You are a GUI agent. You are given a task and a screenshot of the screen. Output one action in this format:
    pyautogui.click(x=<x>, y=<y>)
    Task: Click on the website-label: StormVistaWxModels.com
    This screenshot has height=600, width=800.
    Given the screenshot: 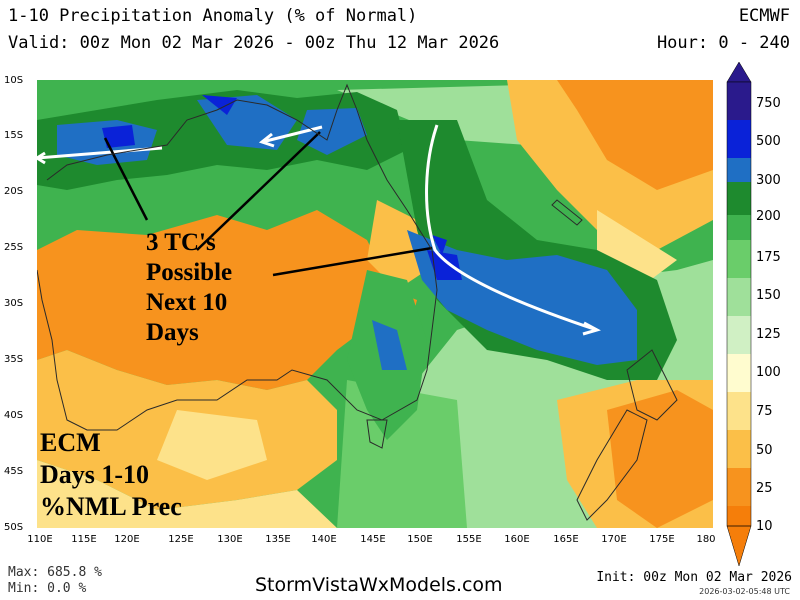 What is the action you would take?
    pyautogui.click(x=379, y=585)
    